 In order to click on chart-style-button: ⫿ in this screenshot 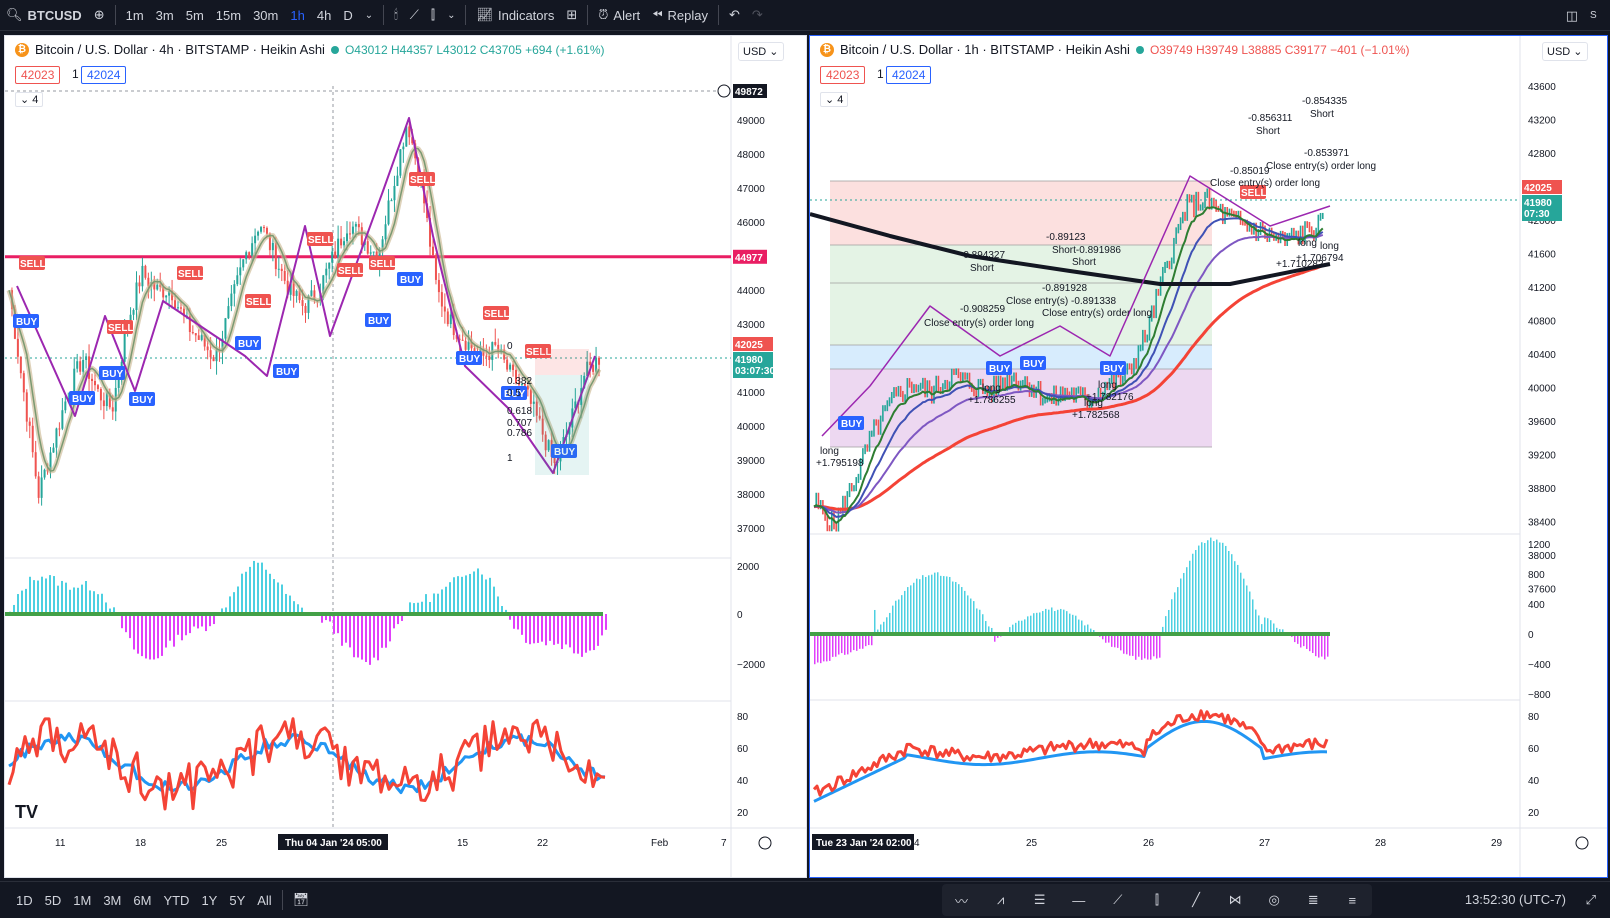, I will do `click(433, 15)`.